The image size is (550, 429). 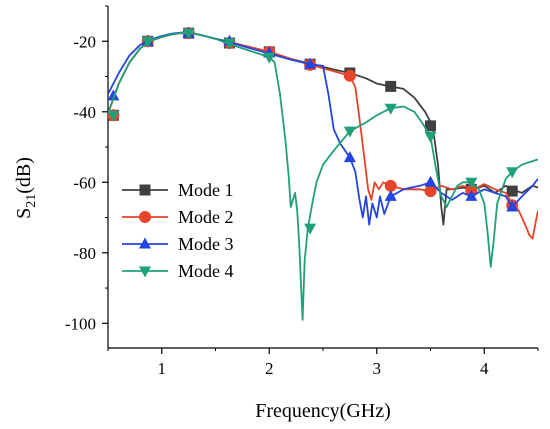 I want to click on legend-label: Mode 3, so click(x=206, y=244).